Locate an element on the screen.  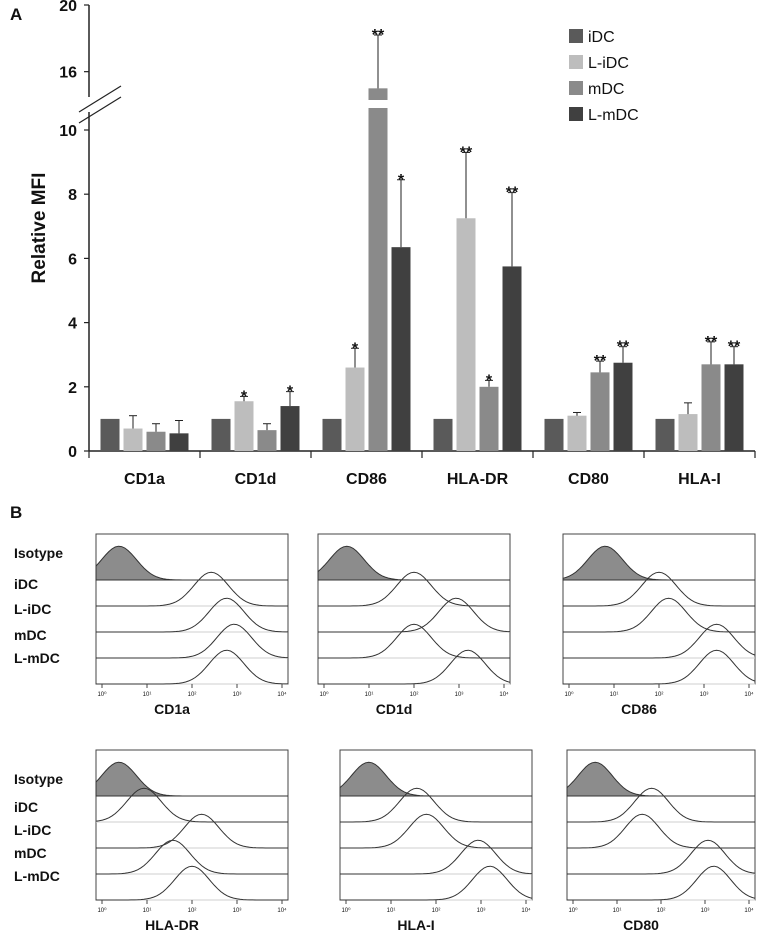
panel-b-letter: B is located at coordinates (16, 512).